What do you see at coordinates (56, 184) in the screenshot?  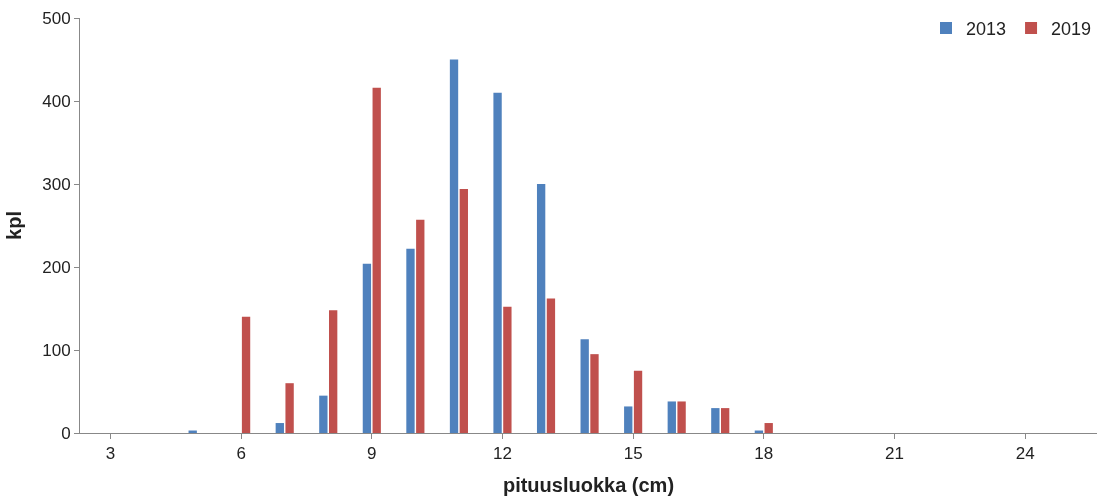 I see `y-tick-label: 300` at bounding box center [56, 184].